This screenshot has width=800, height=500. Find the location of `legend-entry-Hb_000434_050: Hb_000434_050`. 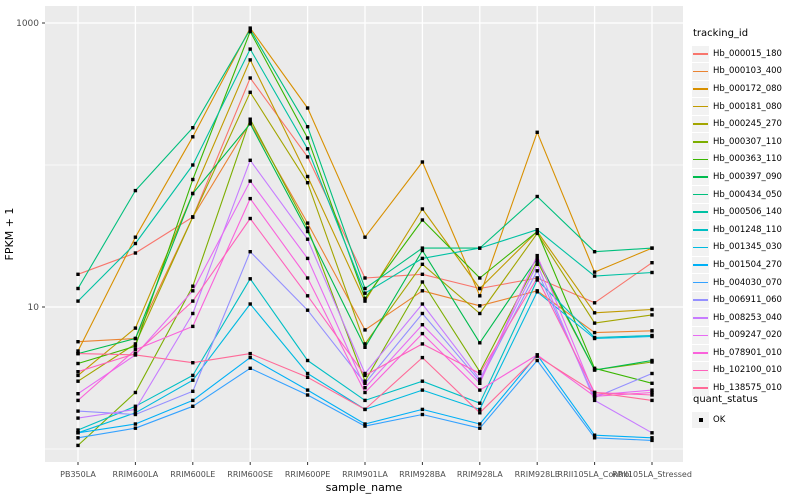

legend-entry-Hb_000434_050: Hb_000434_050 is located at coordinates (746, 195).